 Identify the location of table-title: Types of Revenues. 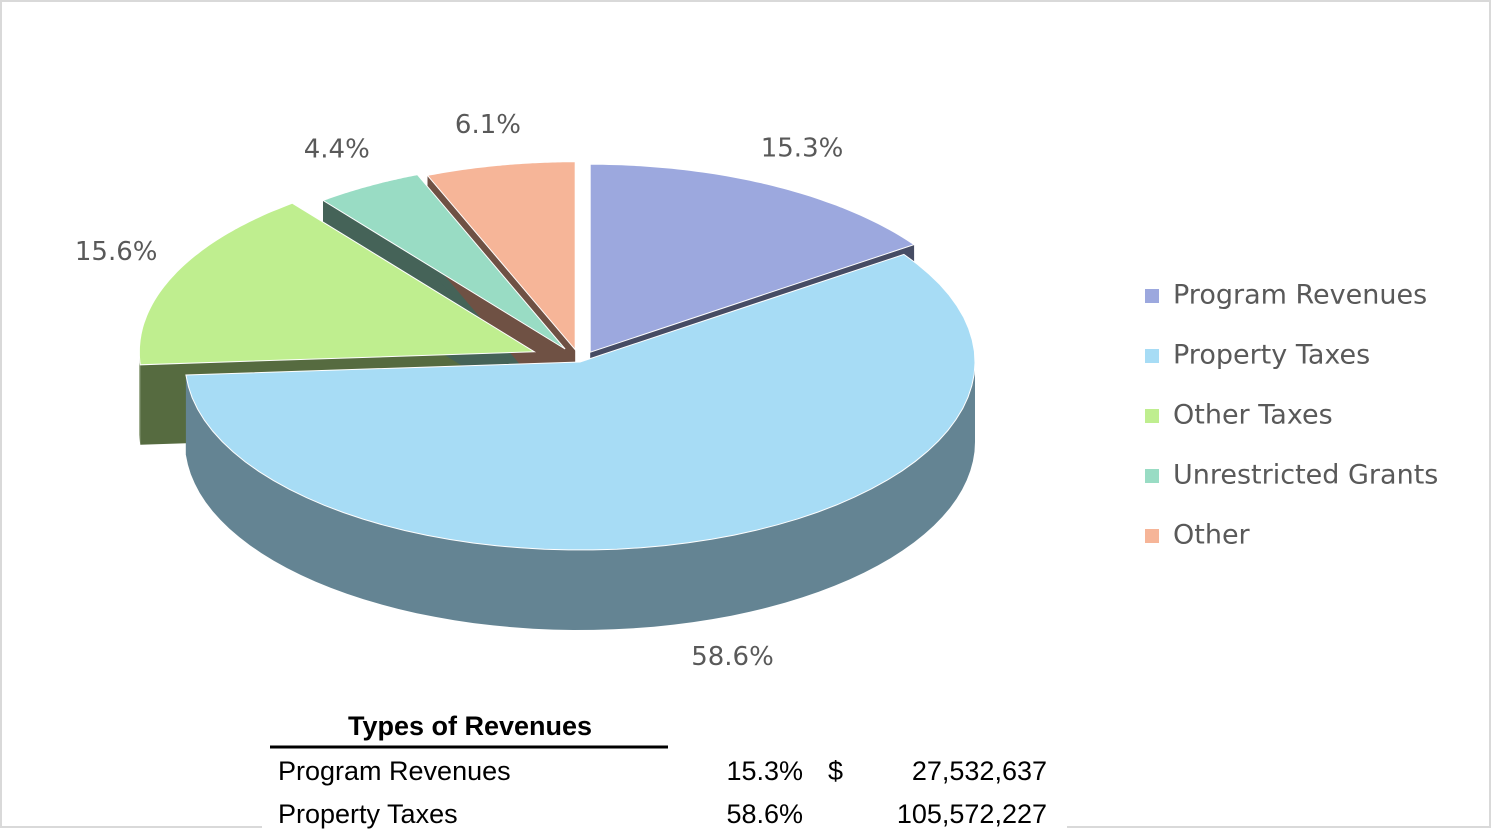
(470, 726).